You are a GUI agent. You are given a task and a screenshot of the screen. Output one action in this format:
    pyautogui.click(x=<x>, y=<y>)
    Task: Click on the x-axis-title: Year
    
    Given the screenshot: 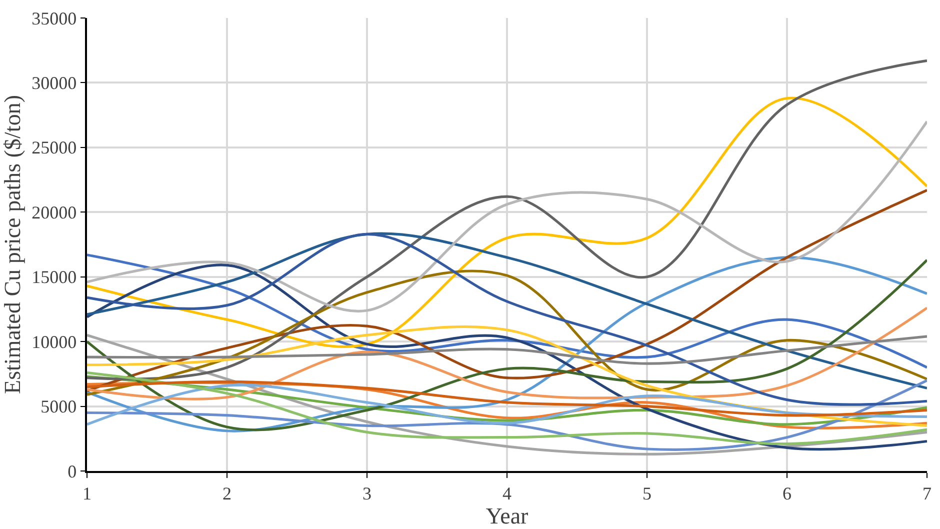 What is the action you would take?
    pyautogui.click(x=507, y=515)
    